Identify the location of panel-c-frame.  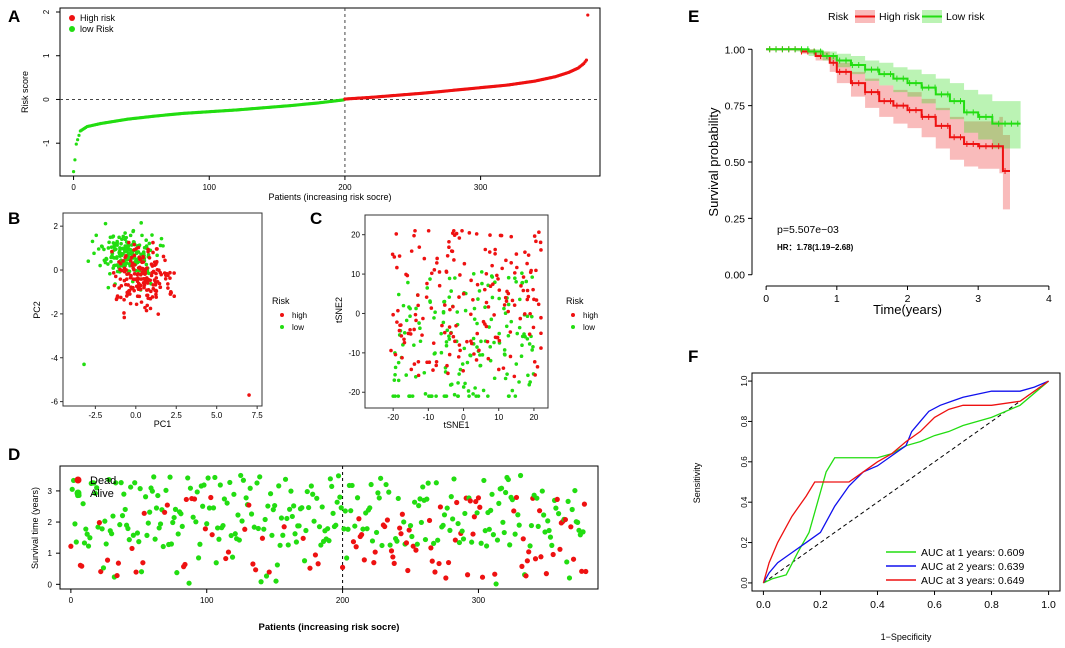
(456, 311).